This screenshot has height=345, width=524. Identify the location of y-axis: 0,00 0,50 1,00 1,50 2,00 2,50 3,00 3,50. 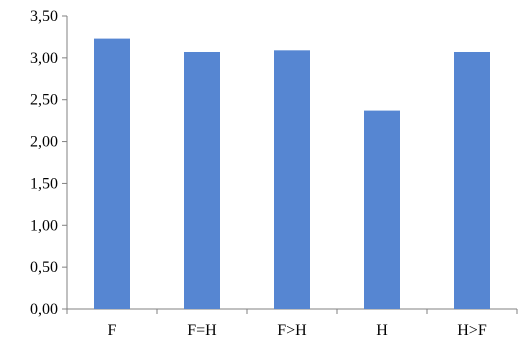
(49, 163).